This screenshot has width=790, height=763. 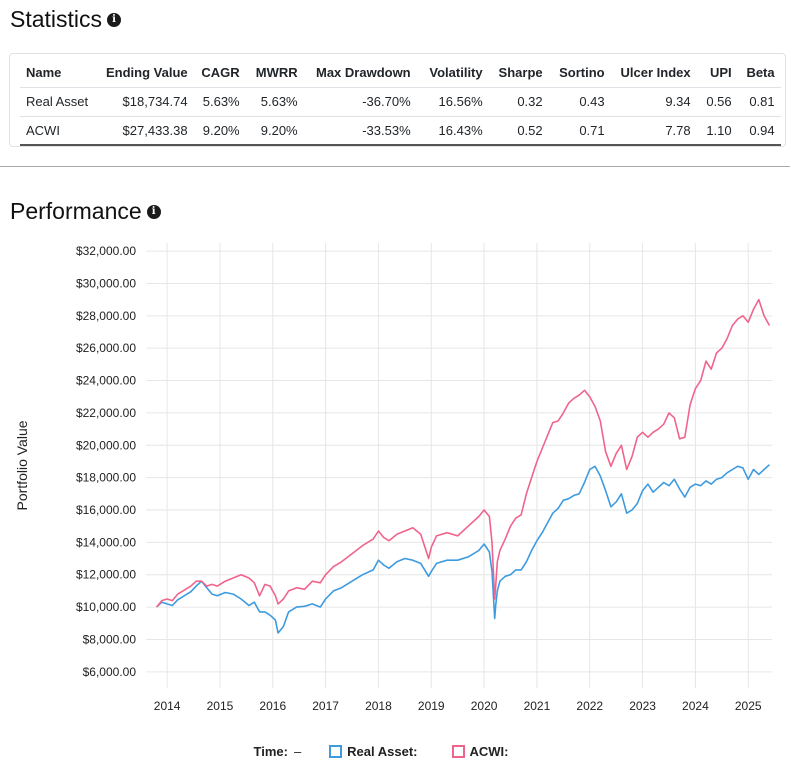 I want to click on legend-item-acwi: ACWI:, so click(x=480, y=751).